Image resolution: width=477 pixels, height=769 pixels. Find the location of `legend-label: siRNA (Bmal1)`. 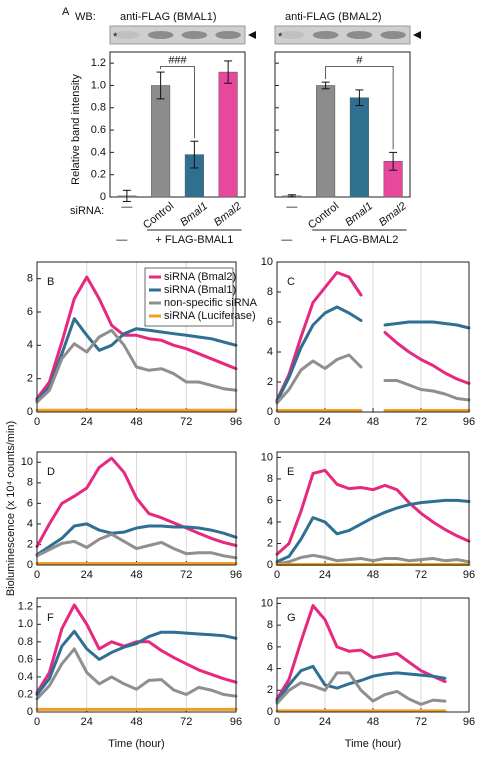

legend-label: siRNA (Bmal1) is located at coordinates (200, 290).